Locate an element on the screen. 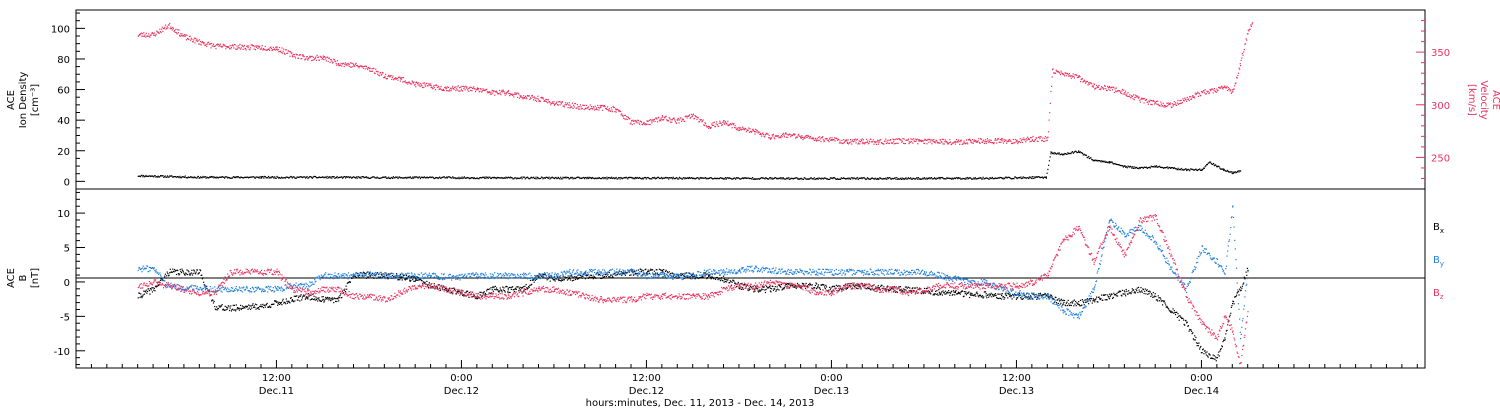  top-left-tick-label: 80 is located at coordinates (63, 60).